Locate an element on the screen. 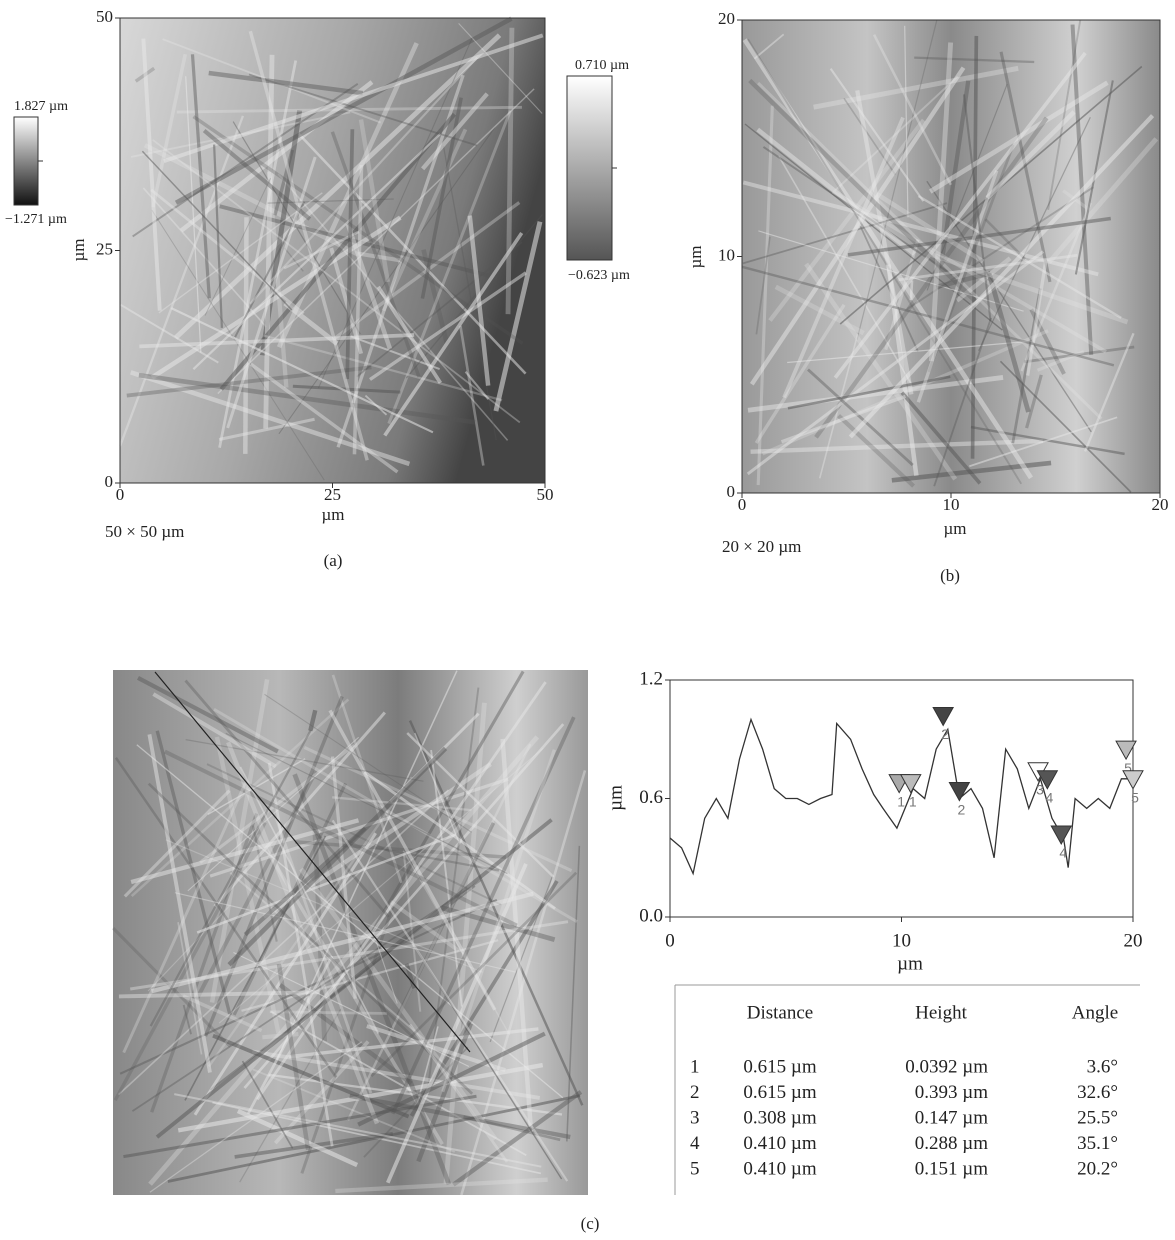 The height and width of the screenshot is (1240, 1175). profile-section-line is located at coordinates (312, 862).